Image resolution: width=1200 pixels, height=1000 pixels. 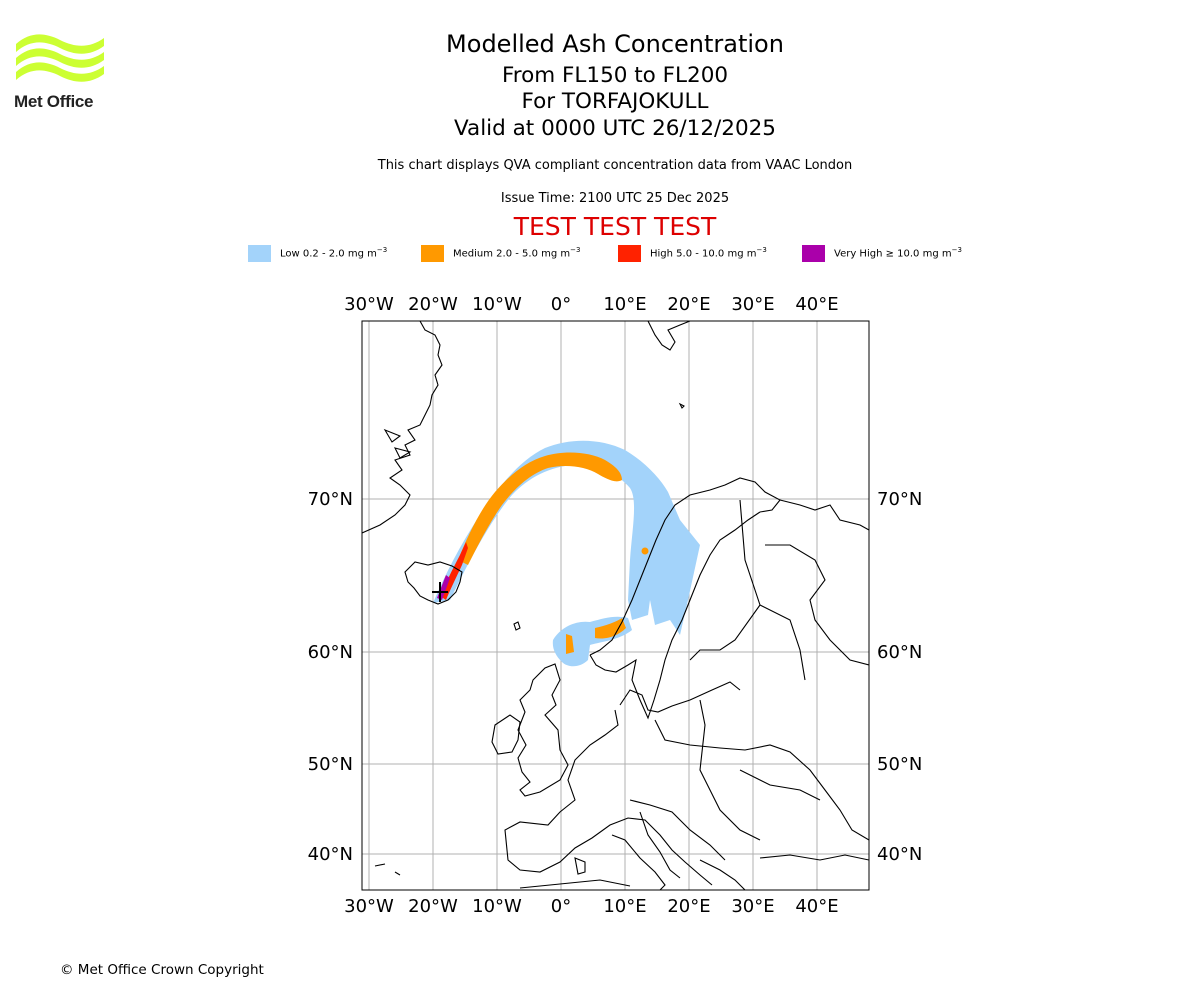 What do you see at coordinates (615, 75) in the screenshot?
I see `flight-level-range: From FL150 to FL200` at bounding box center [615, 75].